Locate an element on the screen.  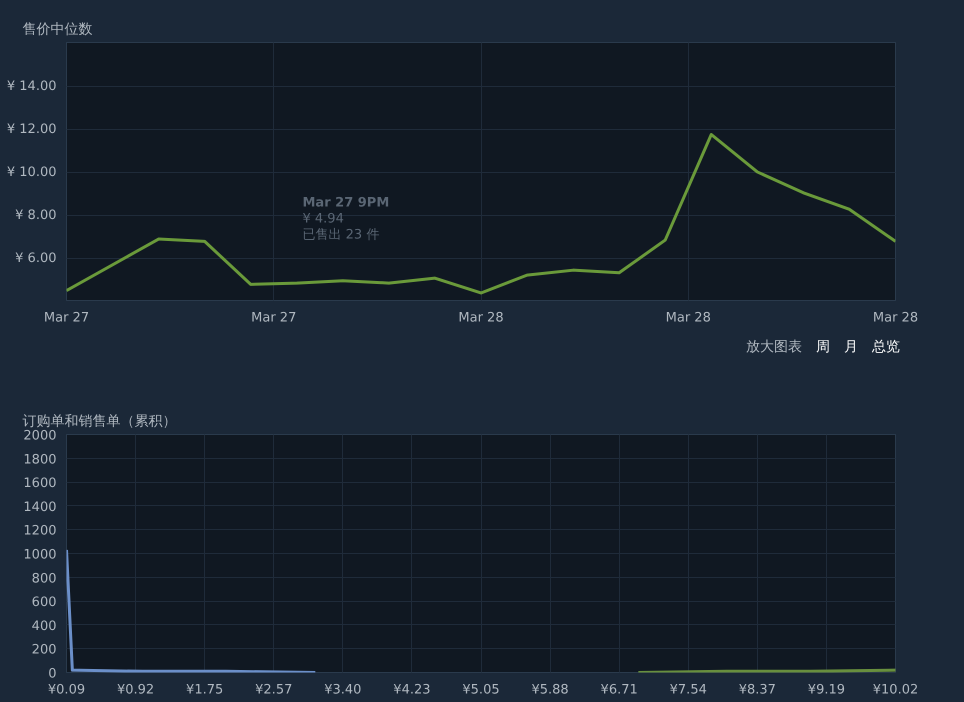
x-tick-label: ¥3.40 is located at coordinates (343, 690).